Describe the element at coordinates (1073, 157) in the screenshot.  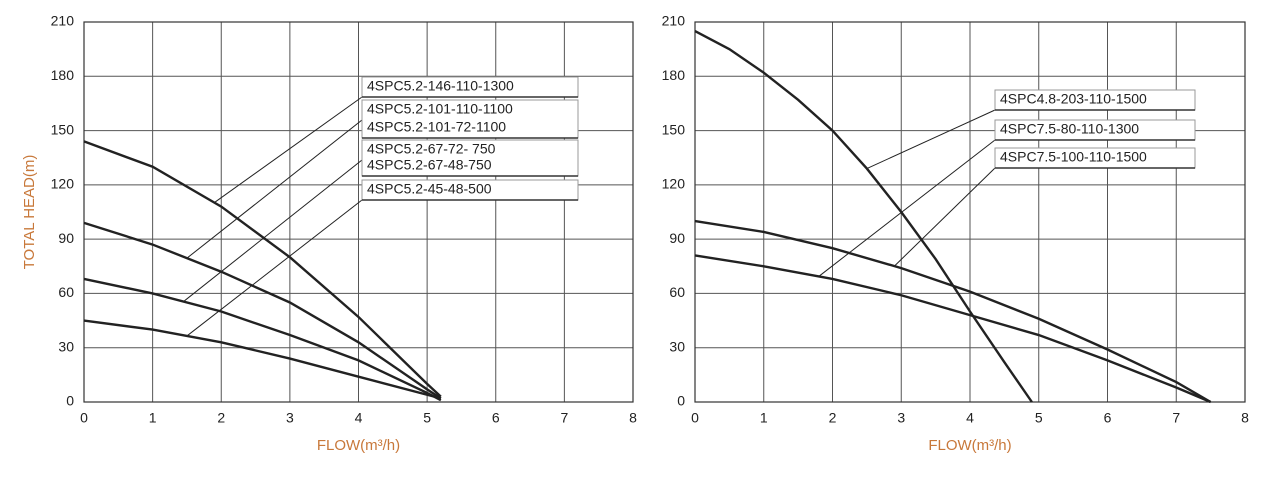
I see `series-label: 4SPC7.5-100-110-1500` at that location.